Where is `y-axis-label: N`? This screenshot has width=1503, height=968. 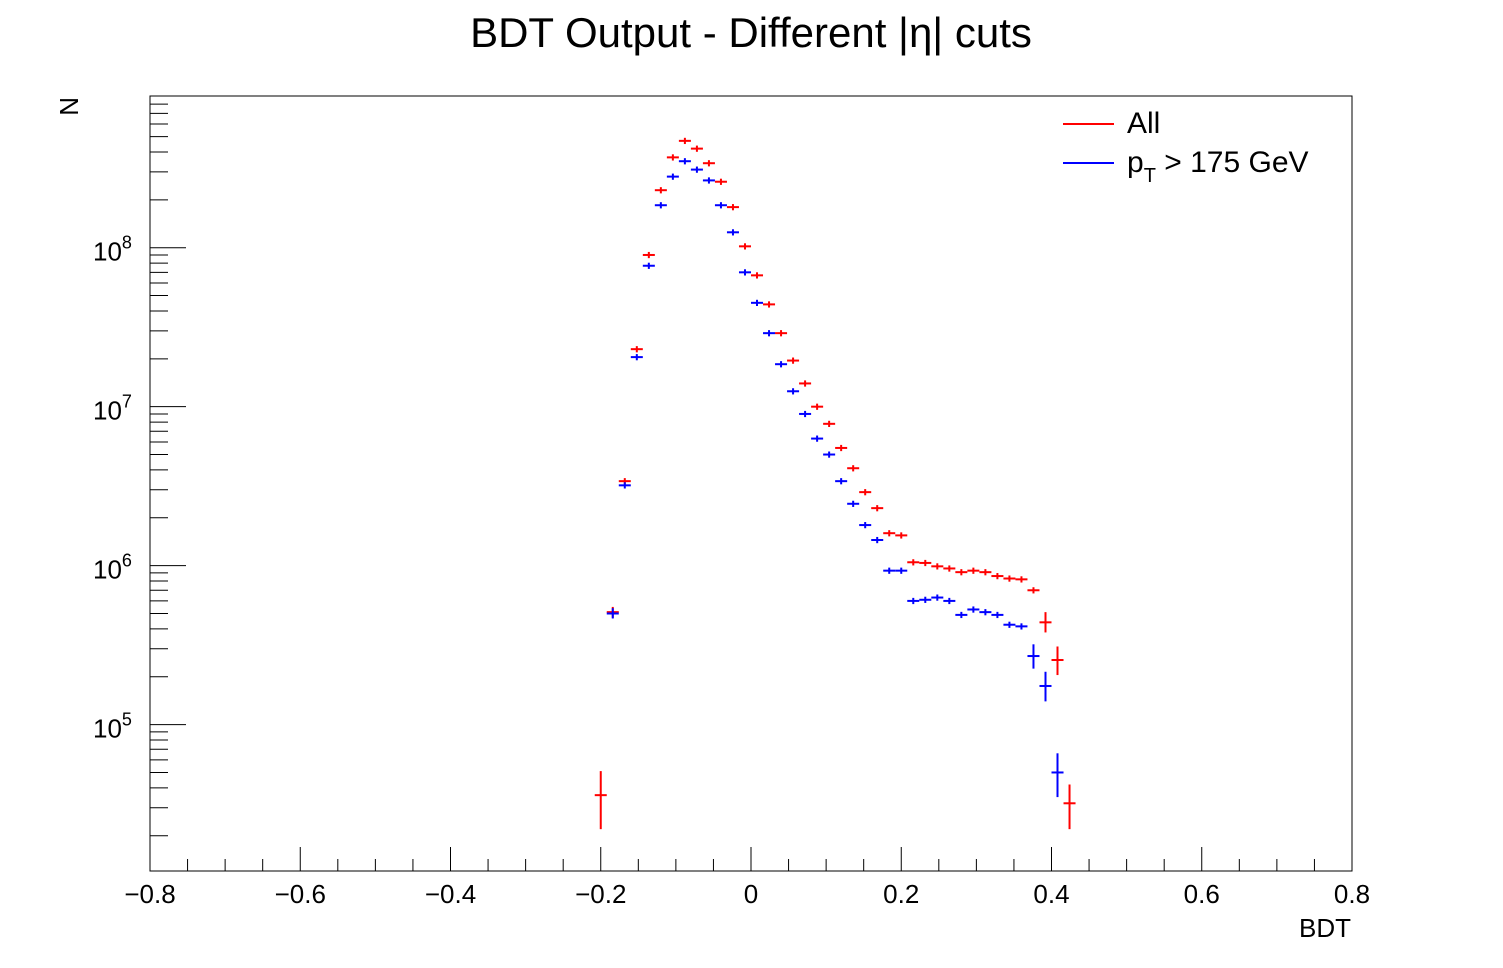
y-axis-label: N is located at coordinates (69, 106).